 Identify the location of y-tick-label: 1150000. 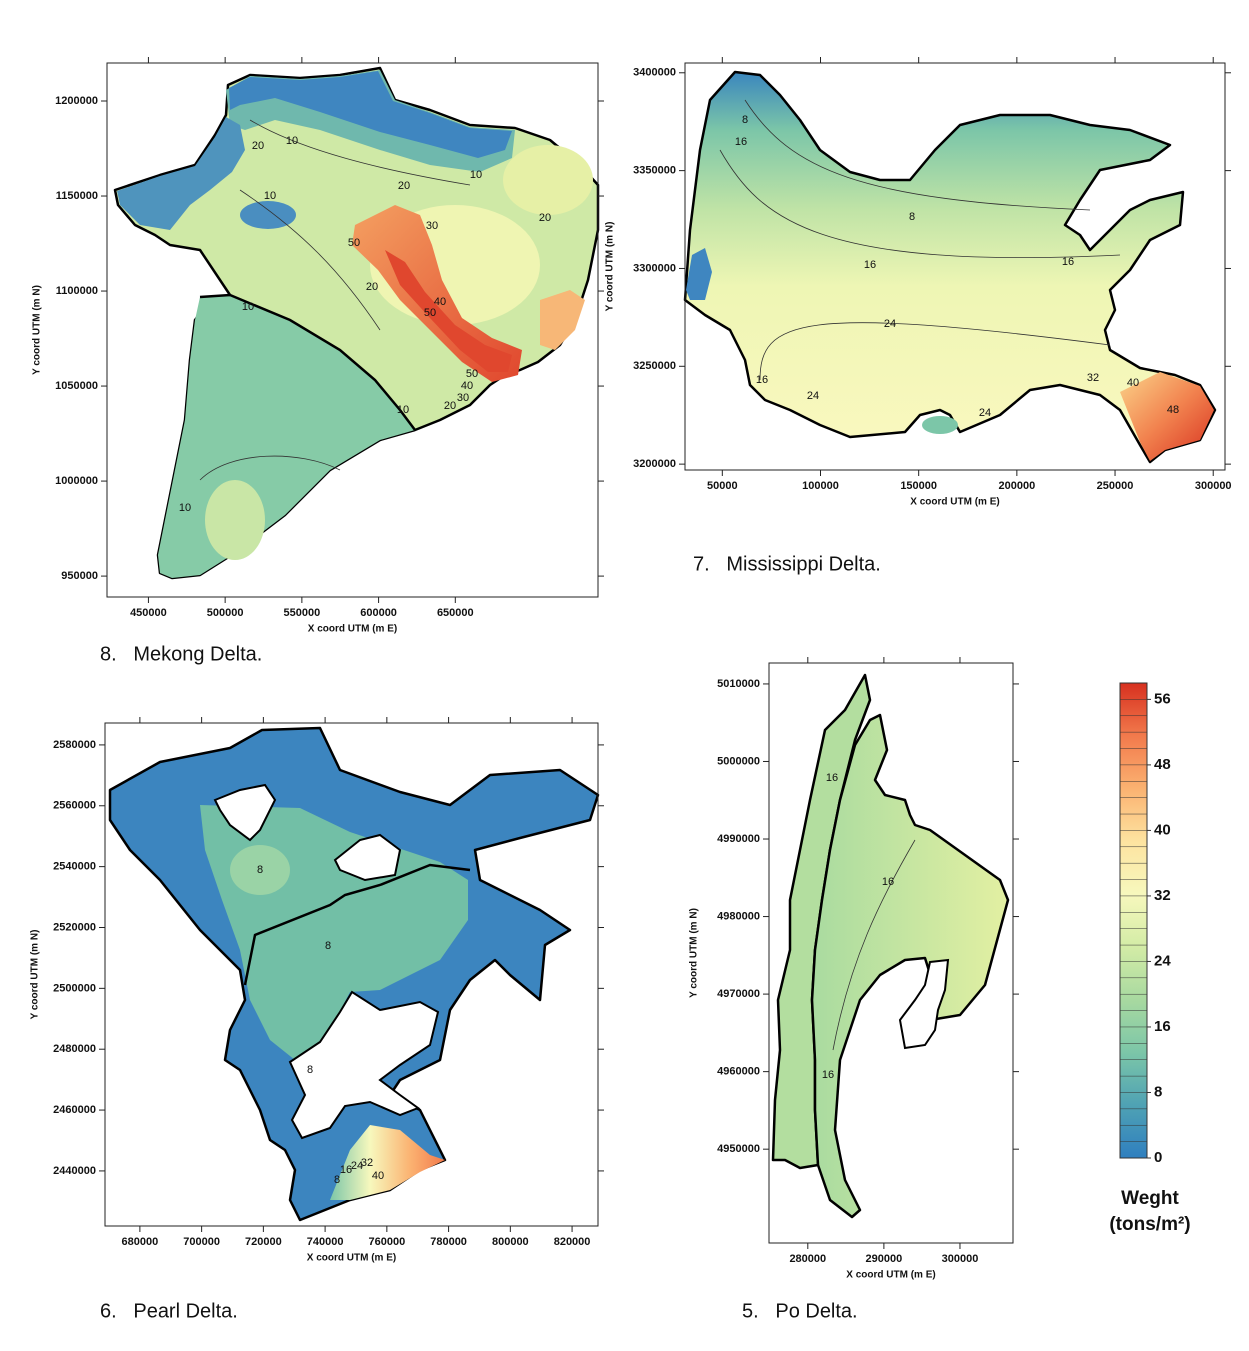
(77, 196).